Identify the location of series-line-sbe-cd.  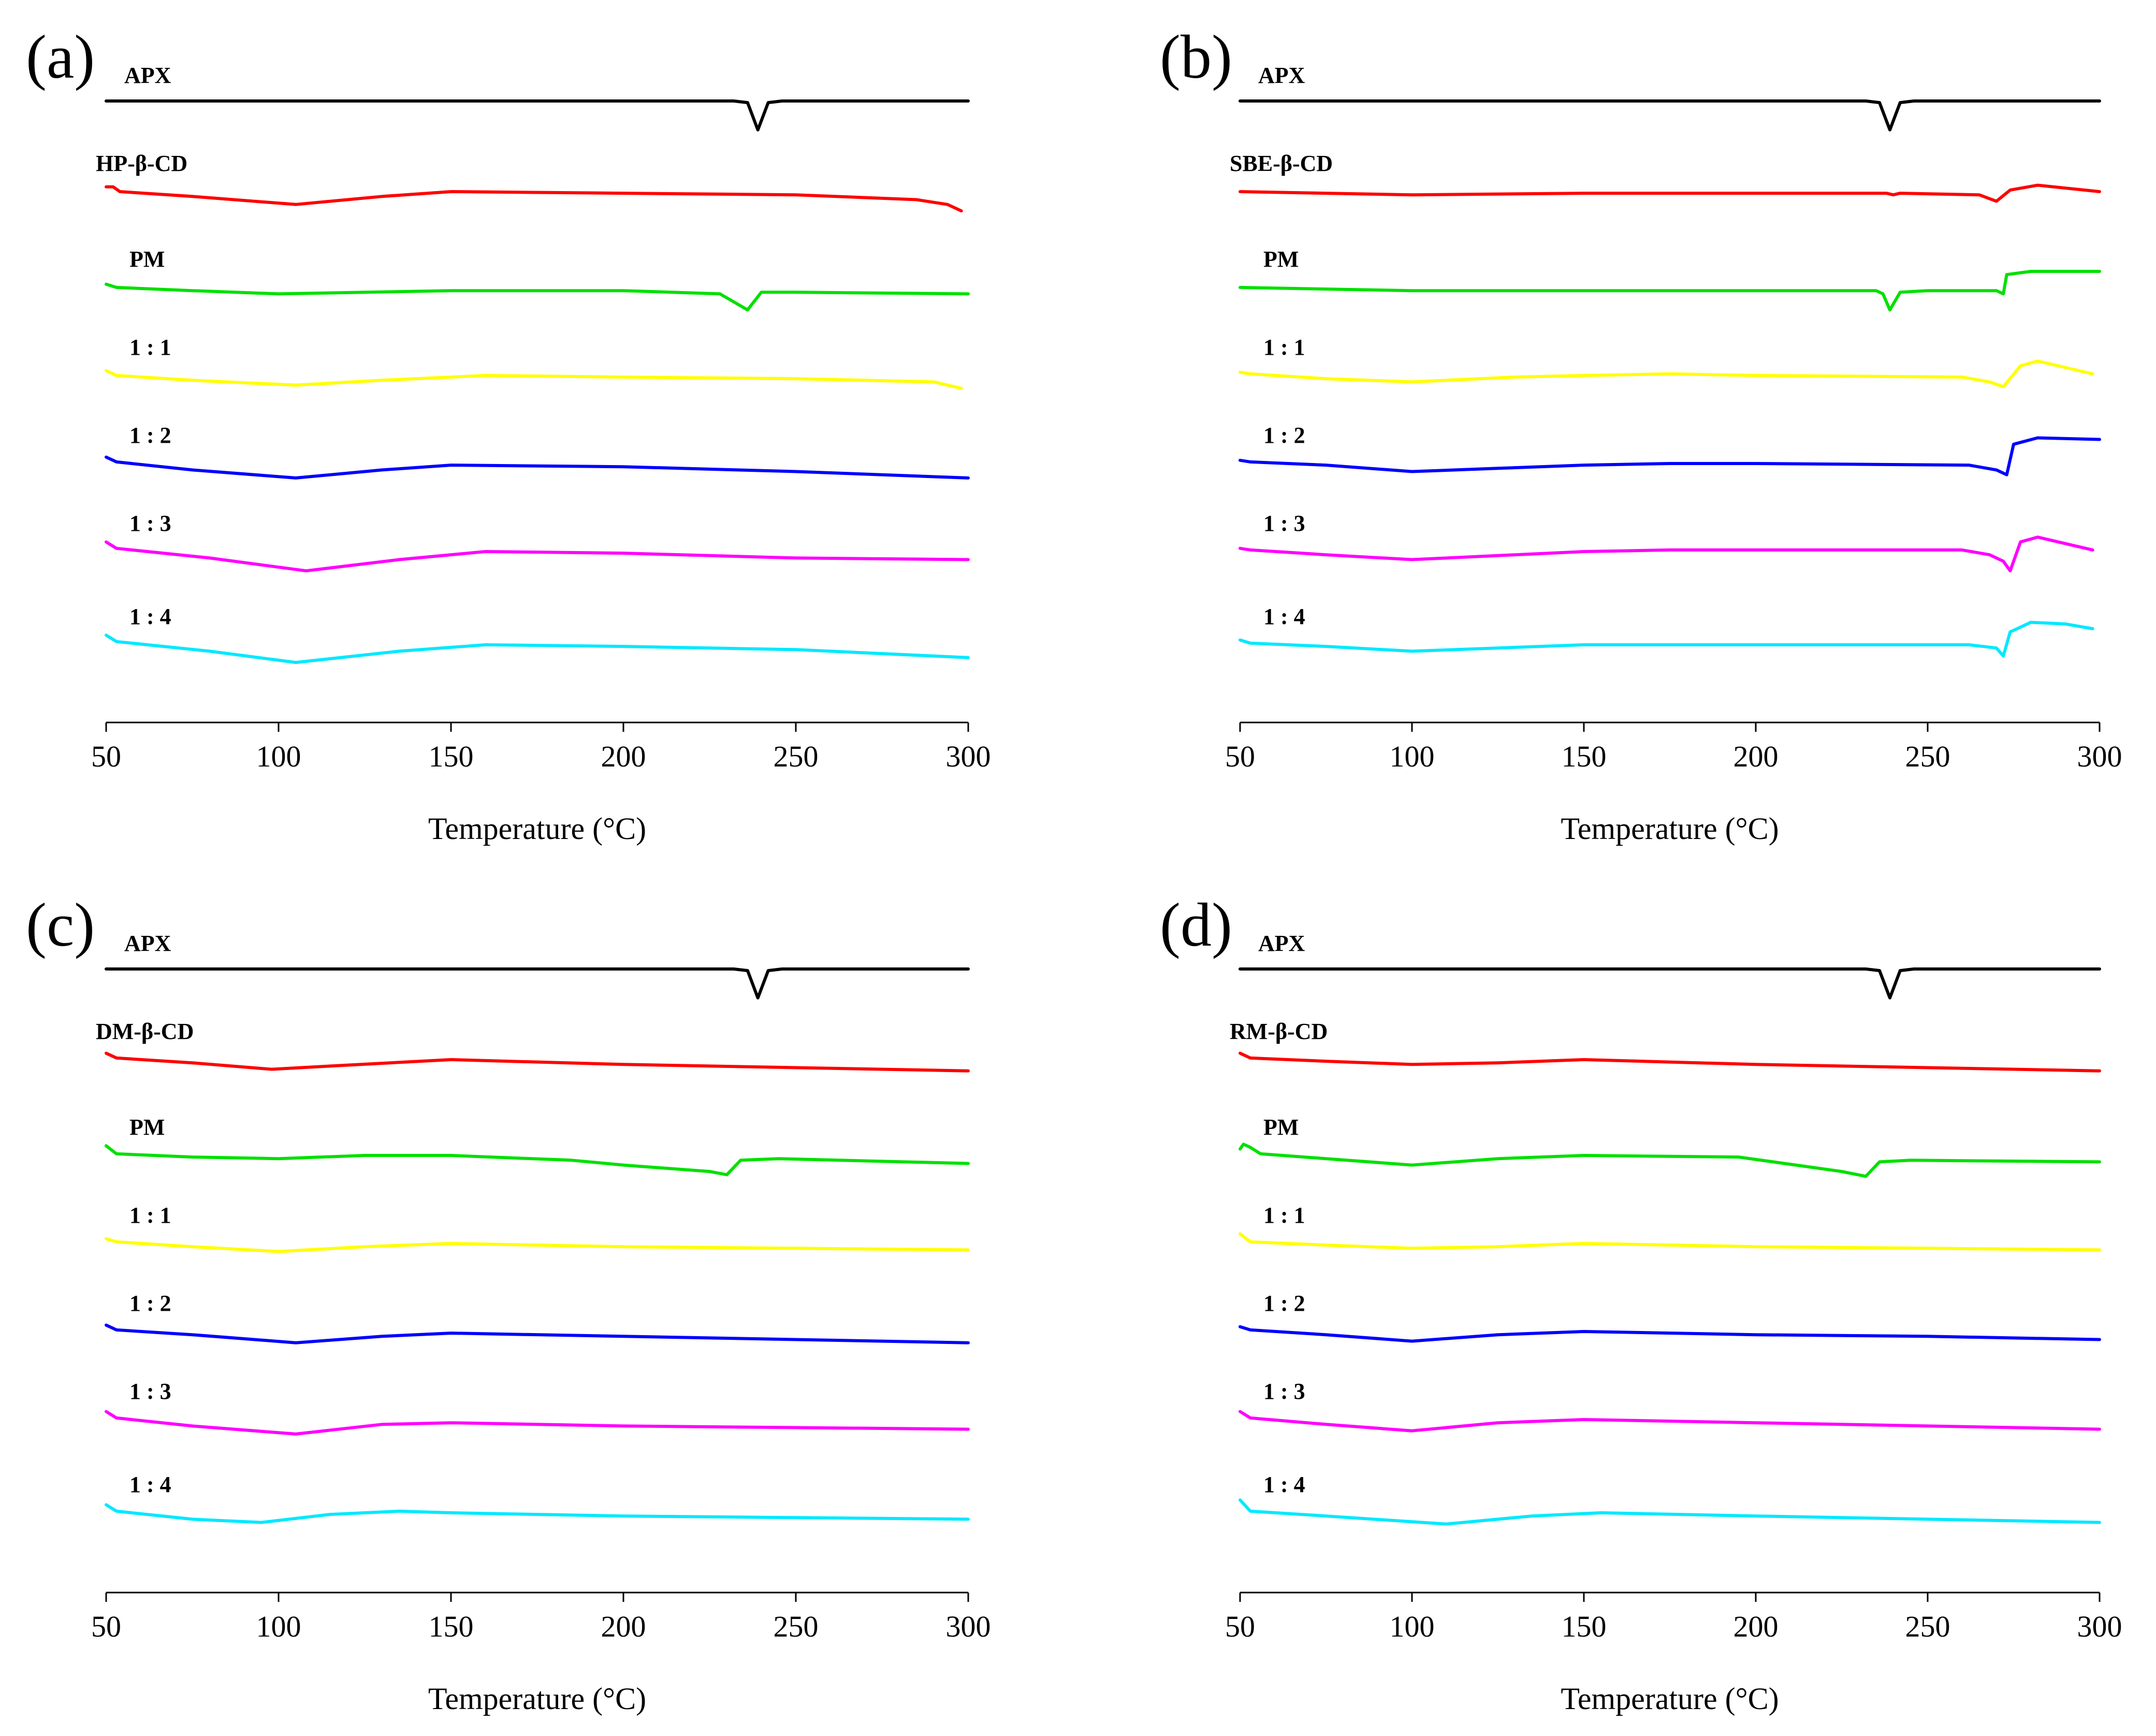
(1670, 193).